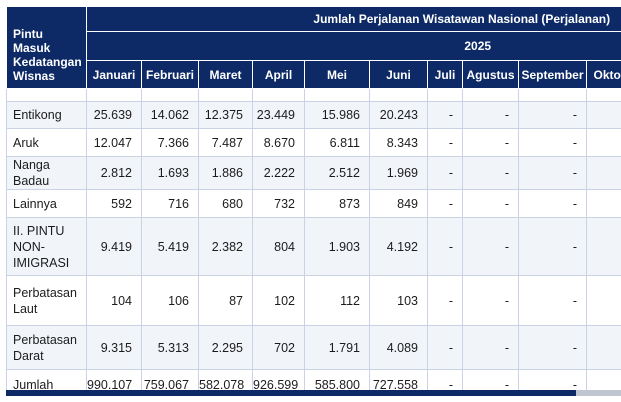  Describe the element at coordinates (445, 74) in the screenshot. I see `month-header: Juli` at that location.